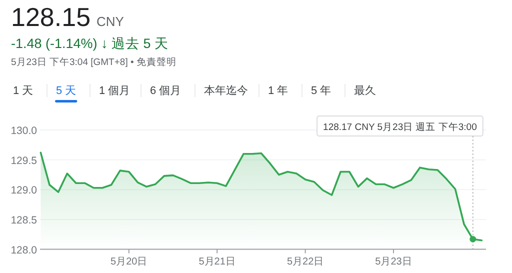 The height and width of the screenshot is (273, 512). Describe the element at coordinates (110, 21) in the screenshot. I see `text: CNY` at that location.